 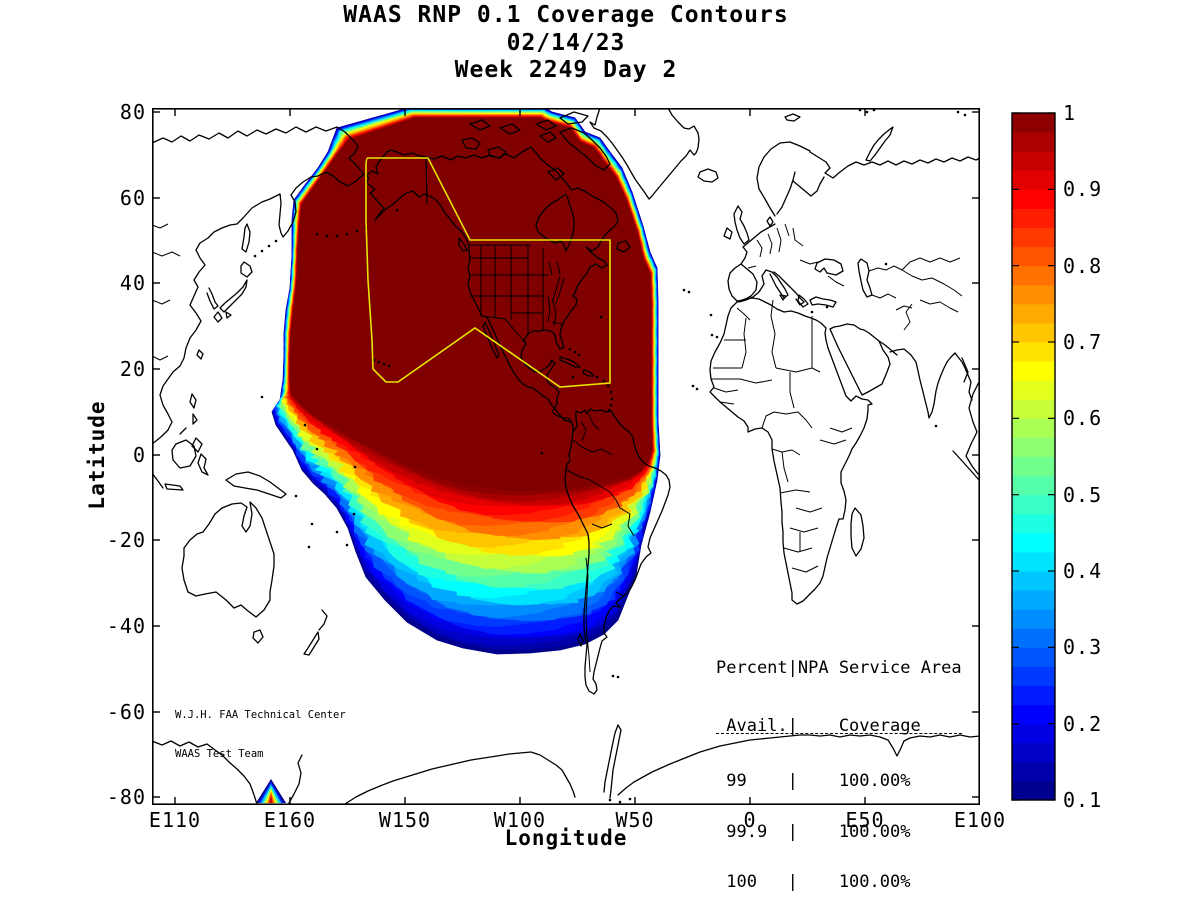 What do you see at coordinates (405, 820) in the screenshot?
I see `x-tick-label: W150` at bounding box center [405, 820].